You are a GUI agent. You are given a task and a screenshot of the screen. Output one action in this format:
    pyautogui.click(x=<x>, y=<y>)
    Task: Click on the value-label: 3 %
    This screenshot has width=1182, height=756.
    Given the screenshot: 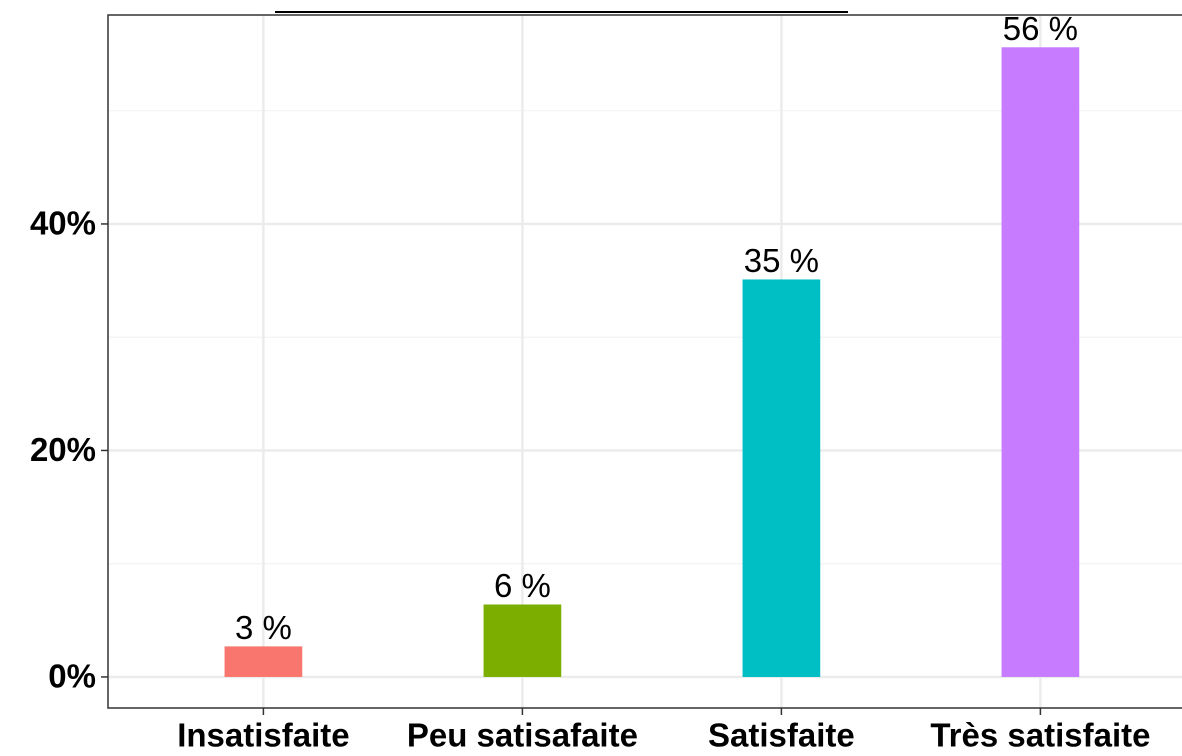 What is the action you would take?
    pyautogui.click(x=263, y=627)
    